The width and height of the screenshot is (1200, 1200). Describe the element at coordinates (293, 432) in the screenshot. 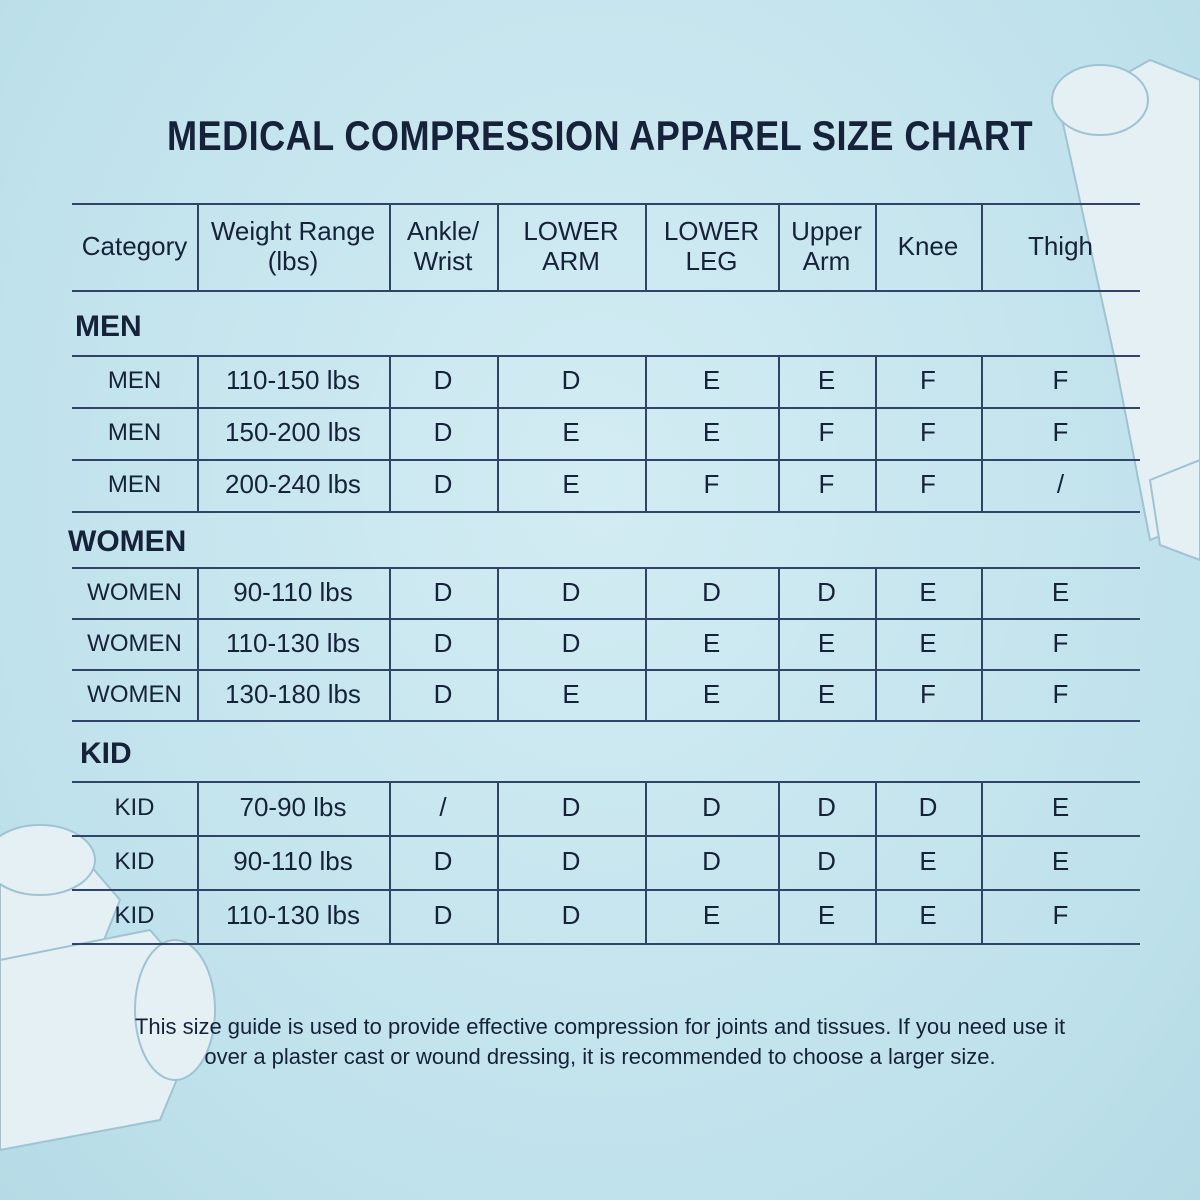

I see `weight-cell: 150-200 lbs` at that location.